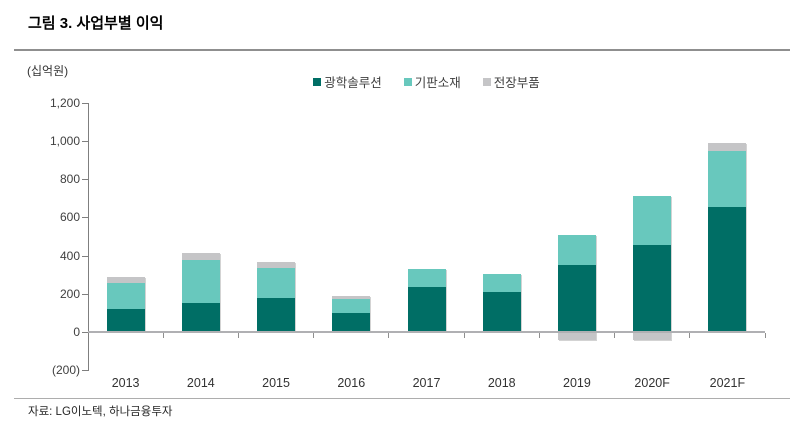 This screenshot has width=803, height=439. I want to click on x-tick-label: 2017, so click(426, 383).